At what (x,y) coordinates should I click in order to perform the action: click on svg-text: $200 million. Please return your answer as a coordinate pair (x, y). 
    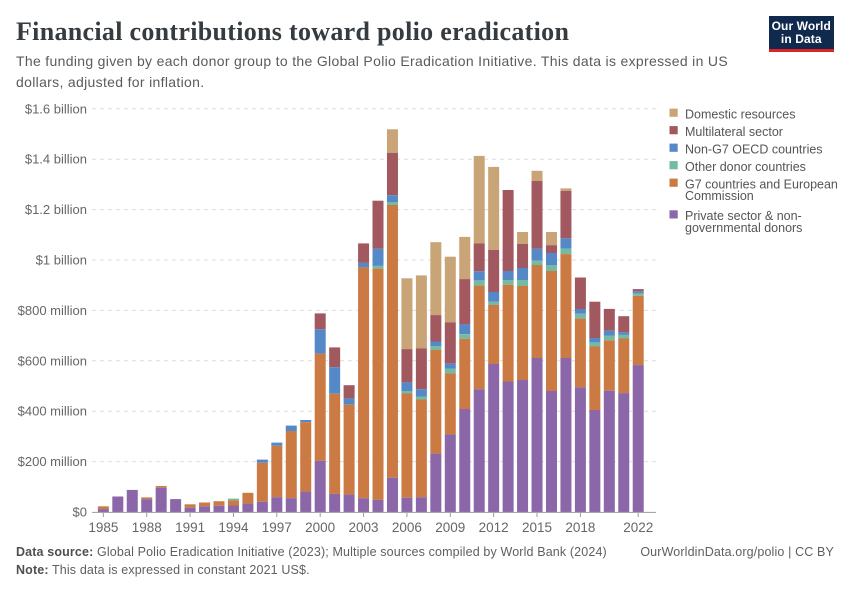
    Looking at the image, I should click on (52, 461).